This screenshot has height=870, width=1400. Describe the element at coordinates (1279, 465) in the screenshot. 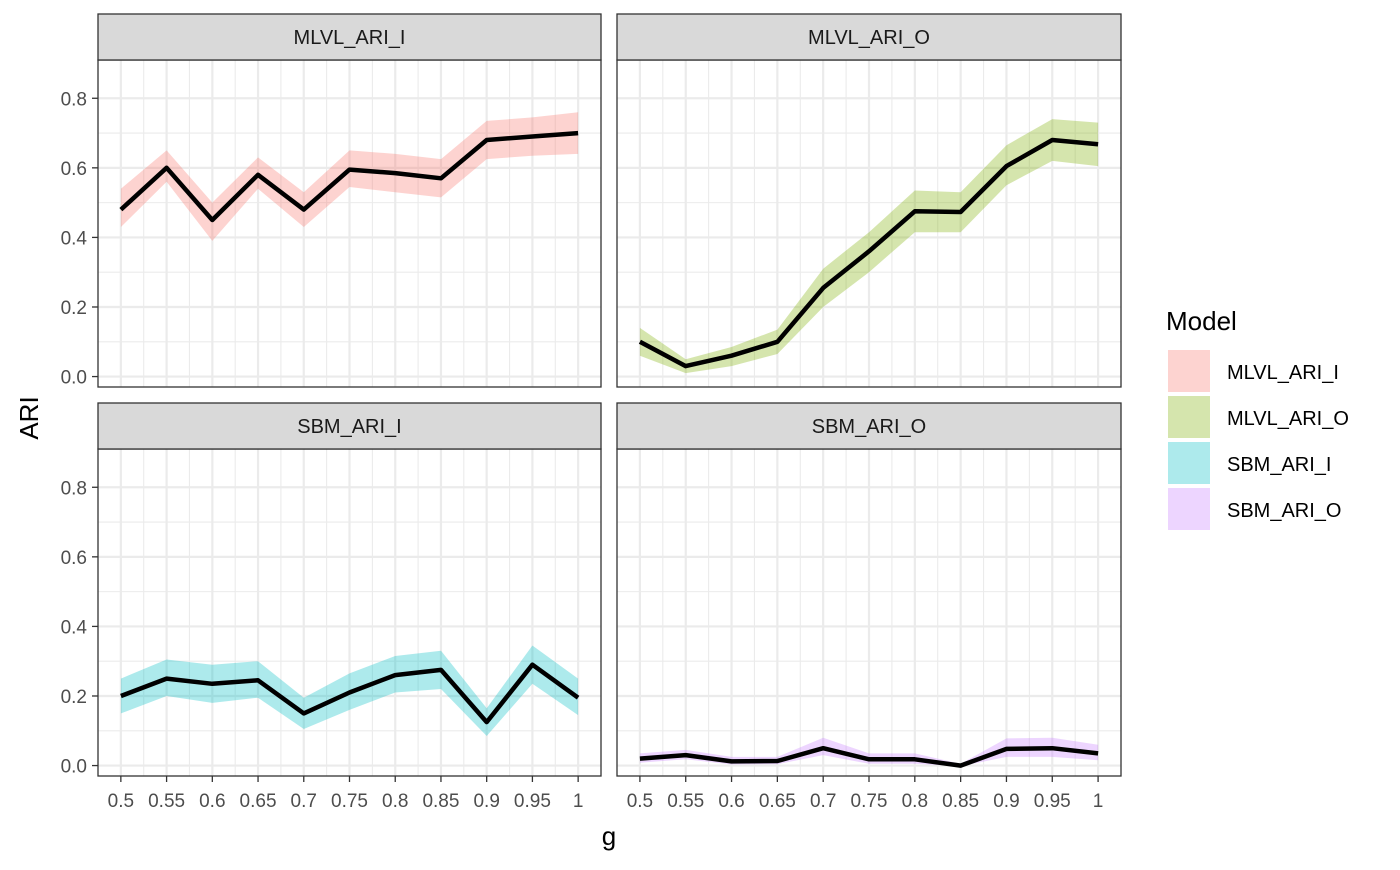

I see `legend-label: SBM_ARI_I` at that location.